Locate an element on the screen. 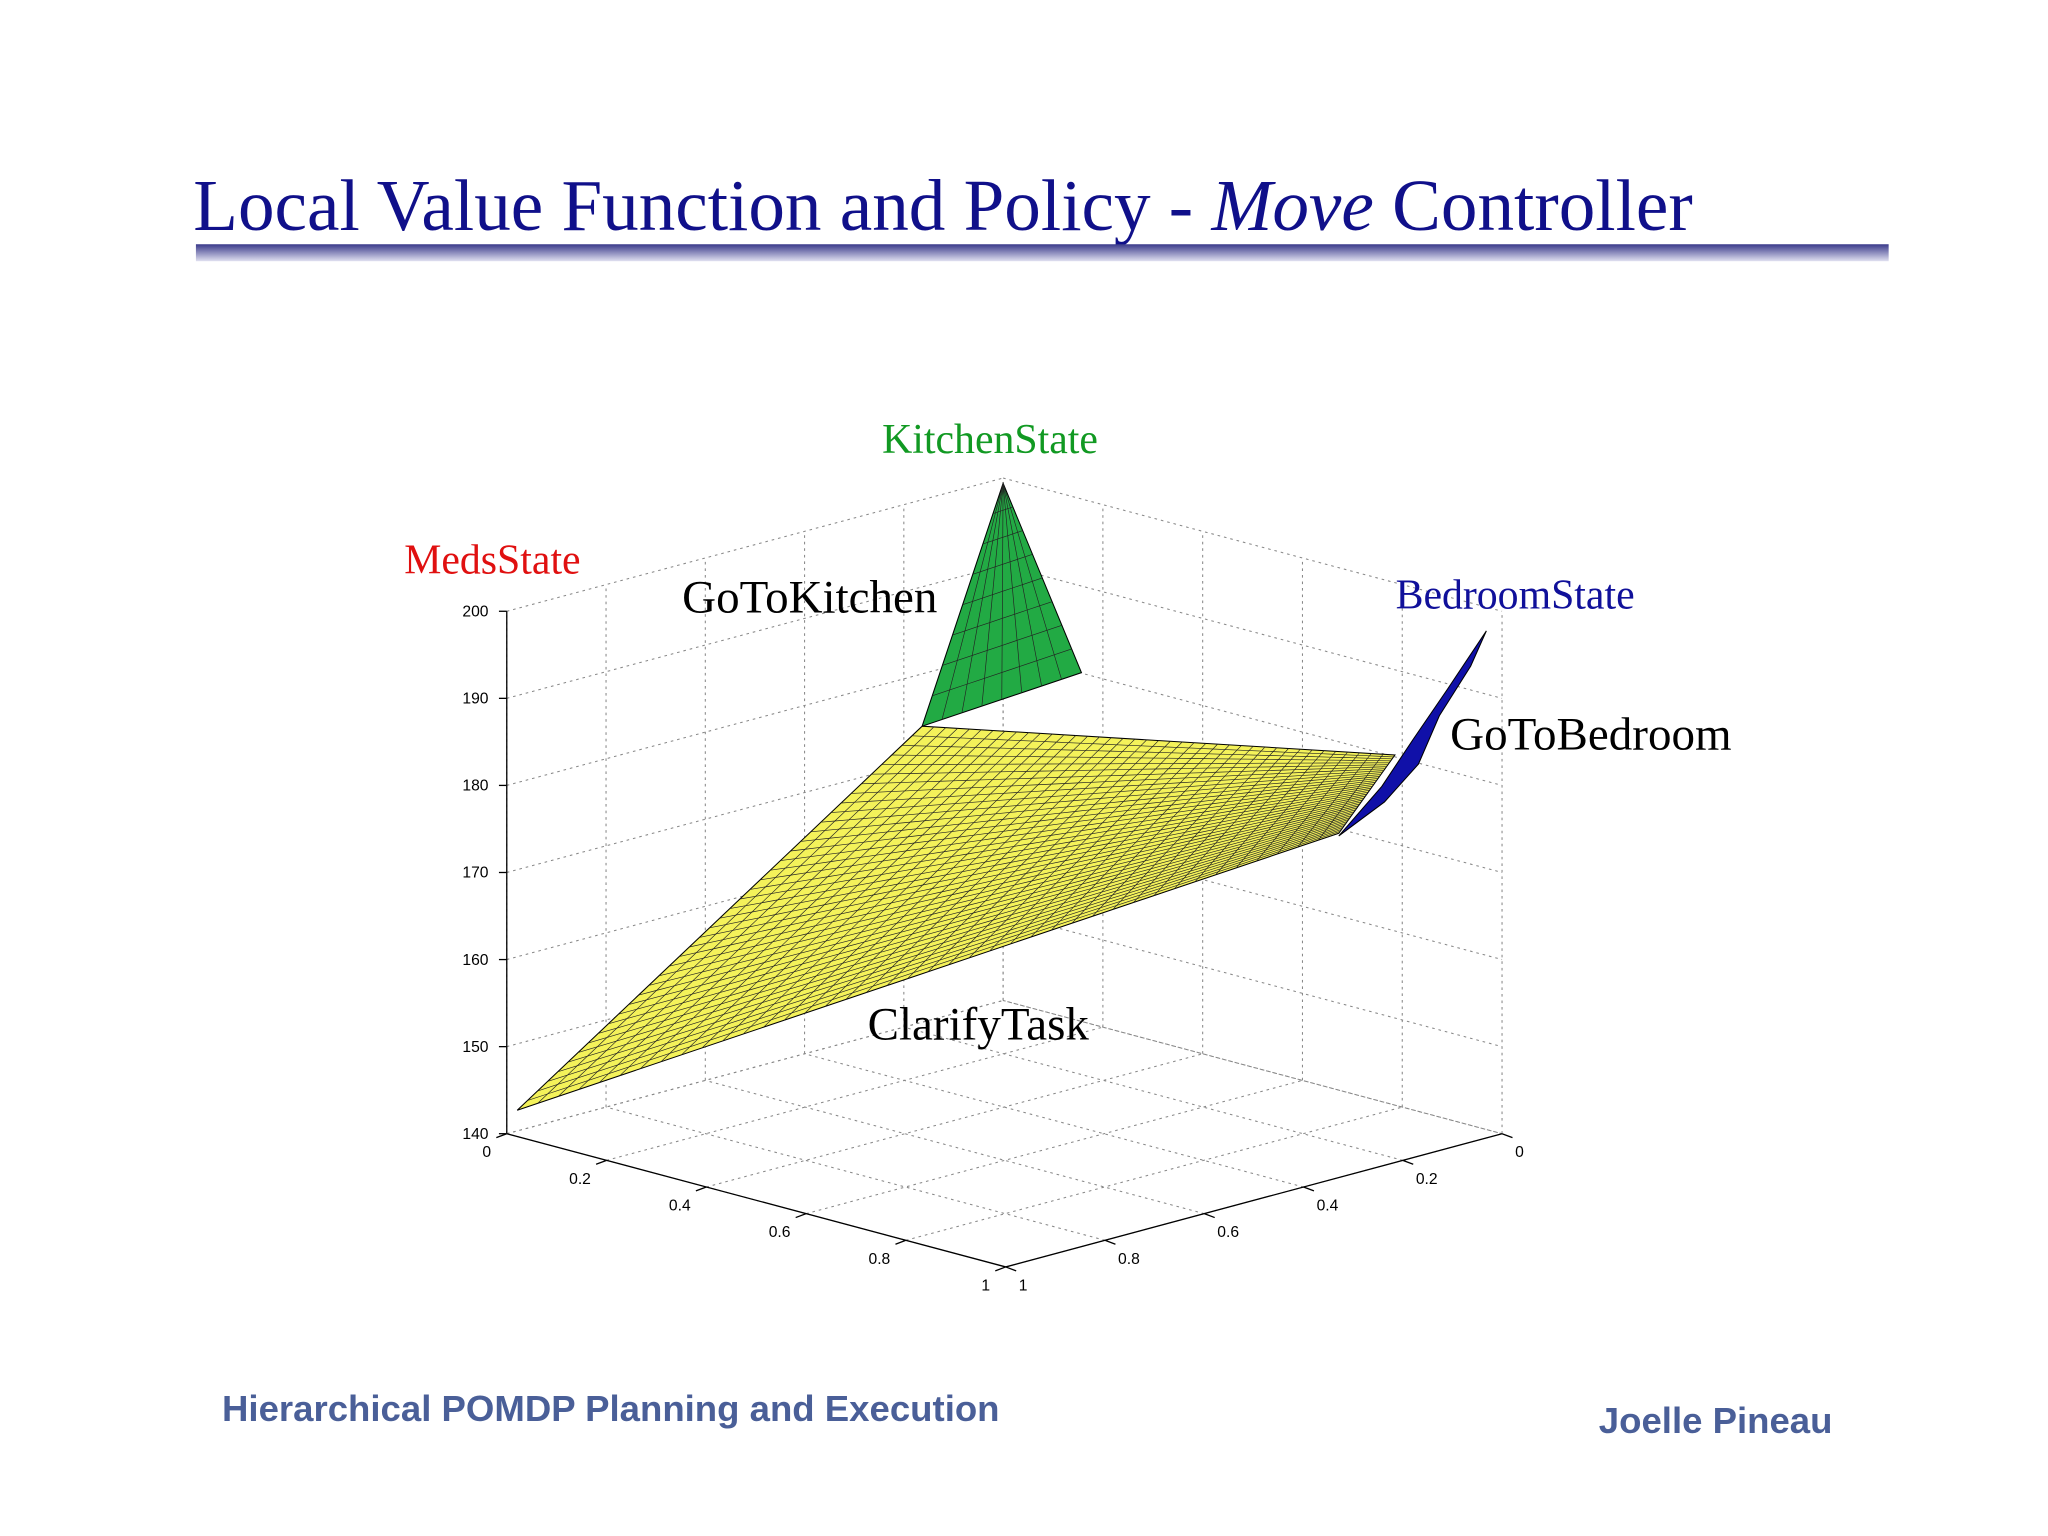 Image resolution: width=2048 pixels, height=1536 pixels. y-tick-label: 0.2 is located at coordinates (1427, 1179).